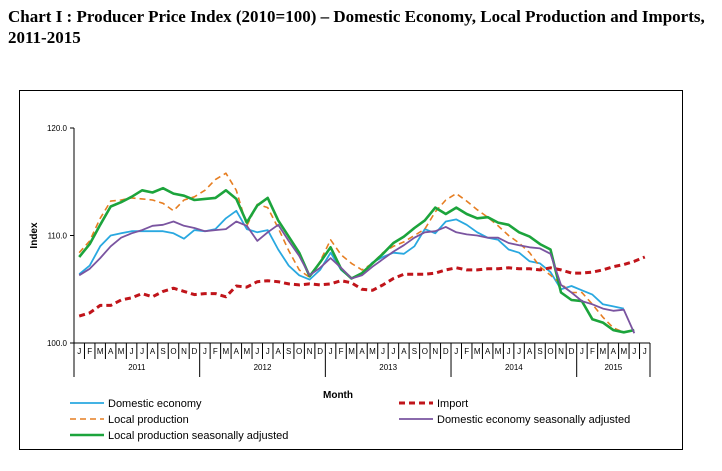  What do you see at coordinates (338, 395) in the screenshot?
I see `x-axis-label: Month` at bounding box center [338, 395].